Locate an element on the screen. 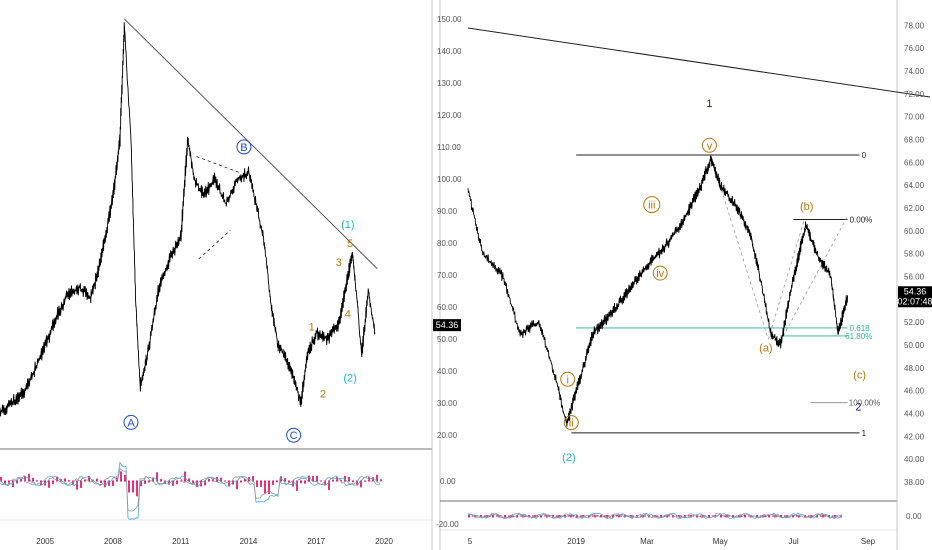  right-xtick-label: May is located at coordinates (720, 541).